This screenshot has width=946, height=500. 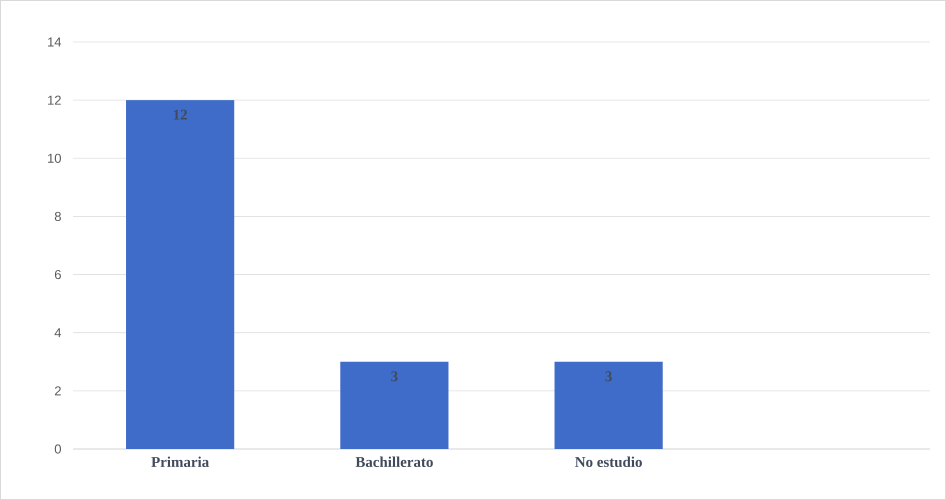 What do you see at coordinates (57, 275) in the screenshot?
I see `y-tick-label: 6` at bounding box center [57, 275].